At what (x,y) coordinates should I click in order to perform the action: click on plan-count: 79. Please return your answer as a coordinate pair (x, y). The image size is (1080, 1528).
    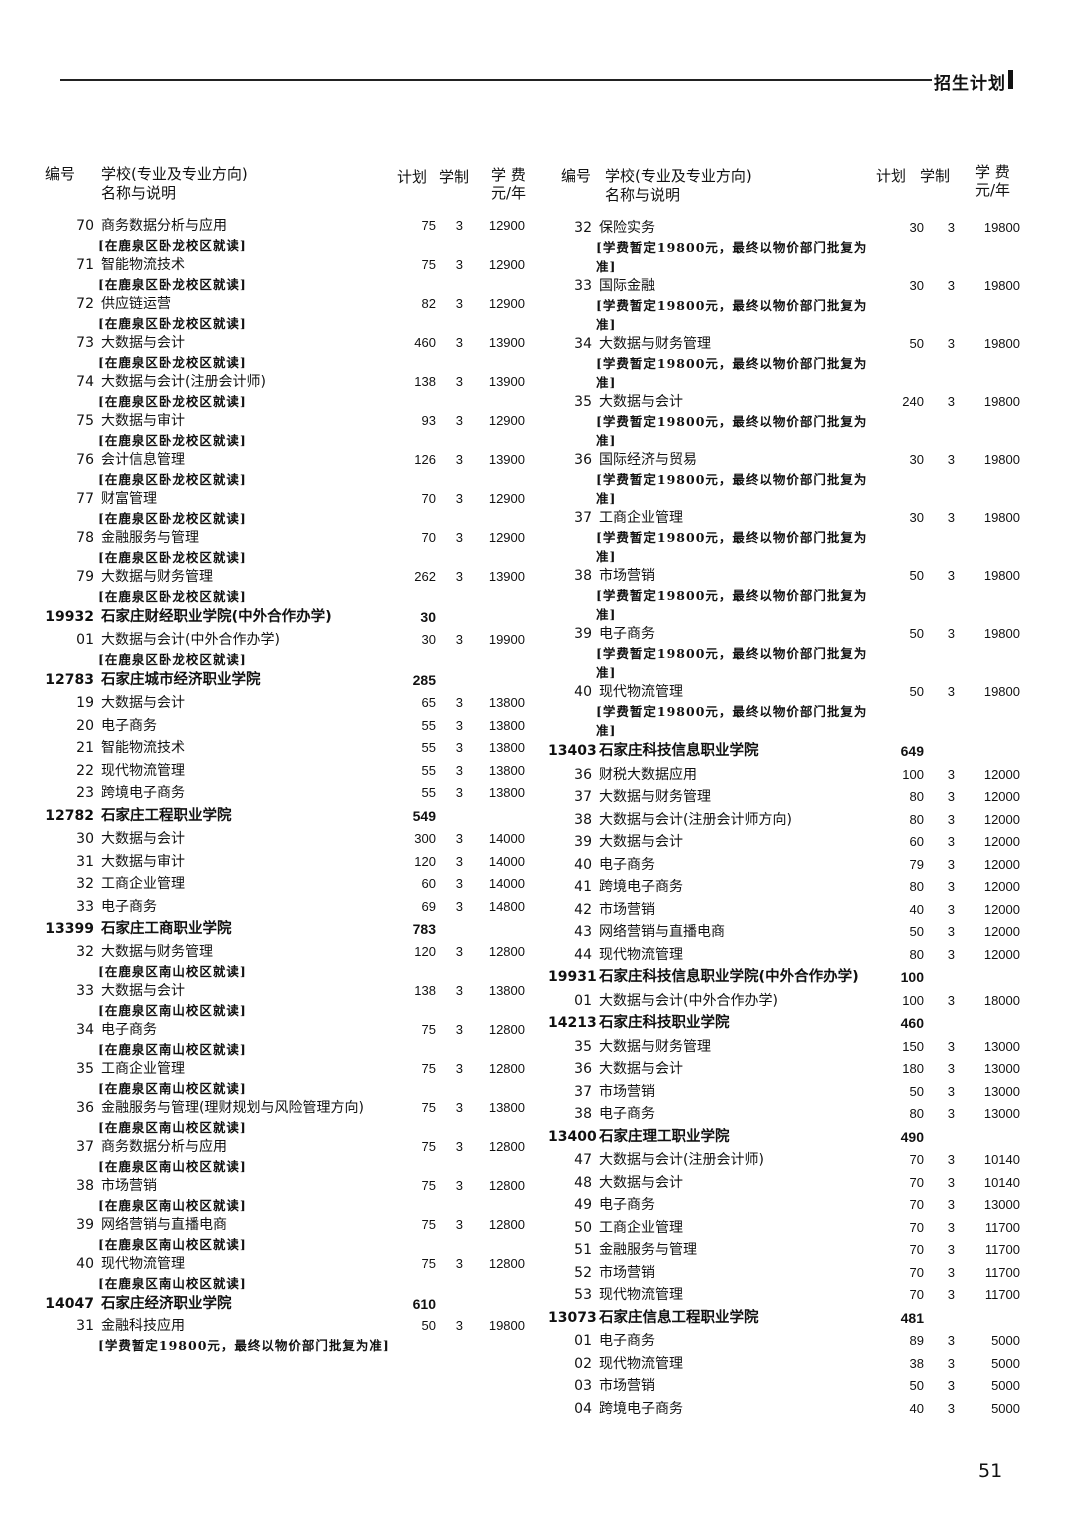
    Looking at the image, I should click on (916, 864).